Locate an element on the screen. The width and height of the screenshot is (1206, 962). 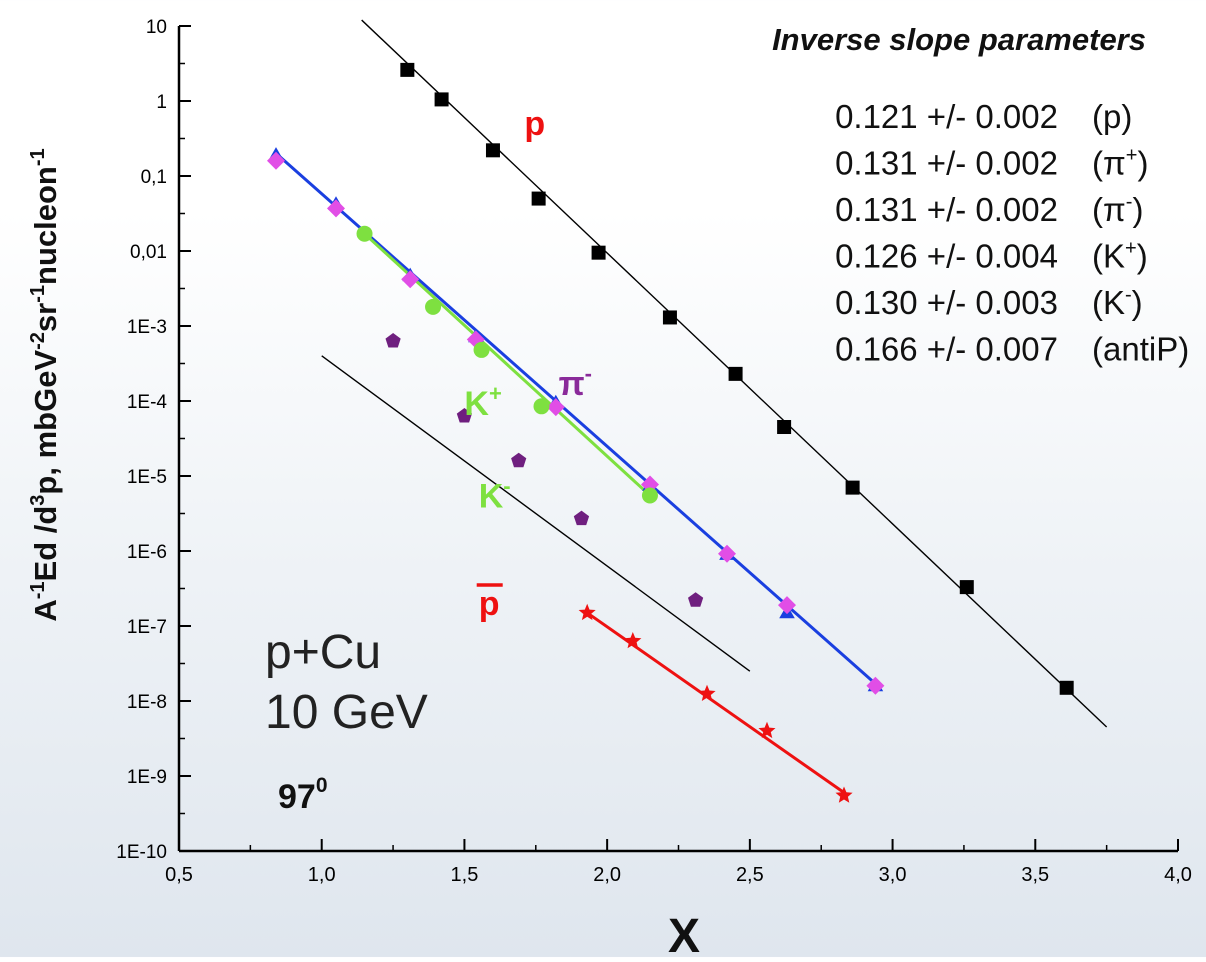
reaction-label: p+Cu 10 GeV 970 is located at coordinates (346, 721).